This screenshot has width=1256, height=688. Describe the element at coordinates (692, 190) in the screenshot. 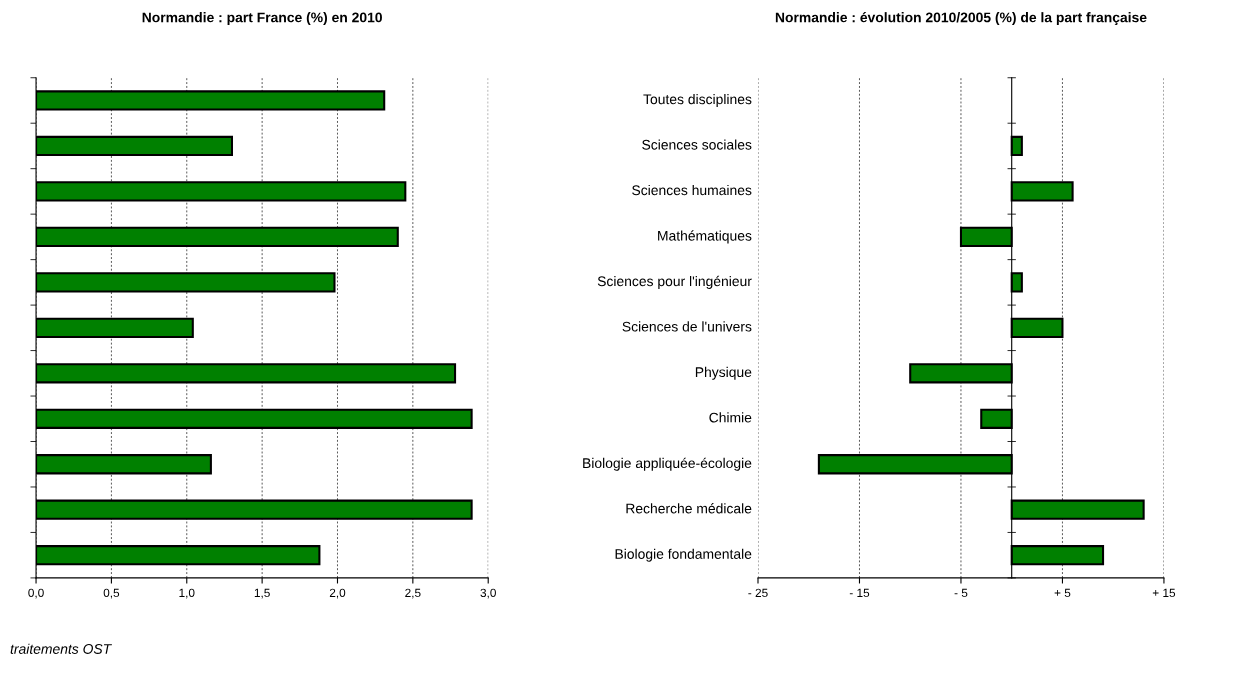

I see `y-tick-label: Sciences humaines` at that location.